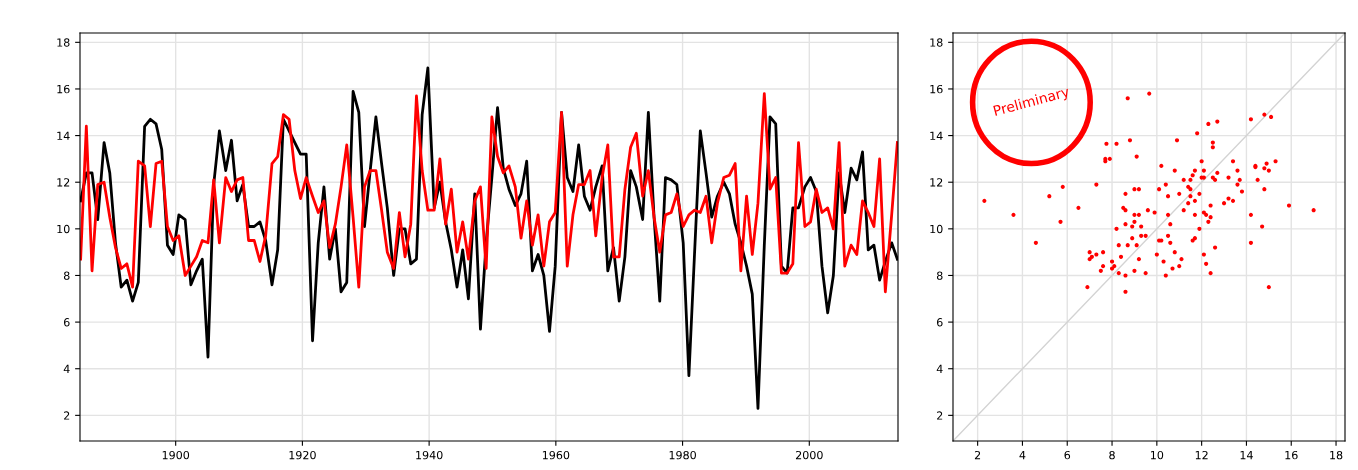 The image size is (1358, 470). Describe the element at coordinates (1022, 455) in the screenshot. I see `x-tick-label: 4` at that location.